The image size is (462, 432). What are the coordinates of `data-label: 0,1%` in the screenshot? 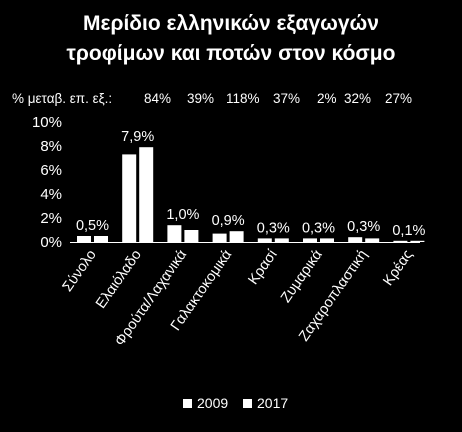 It's located at (408, 231).